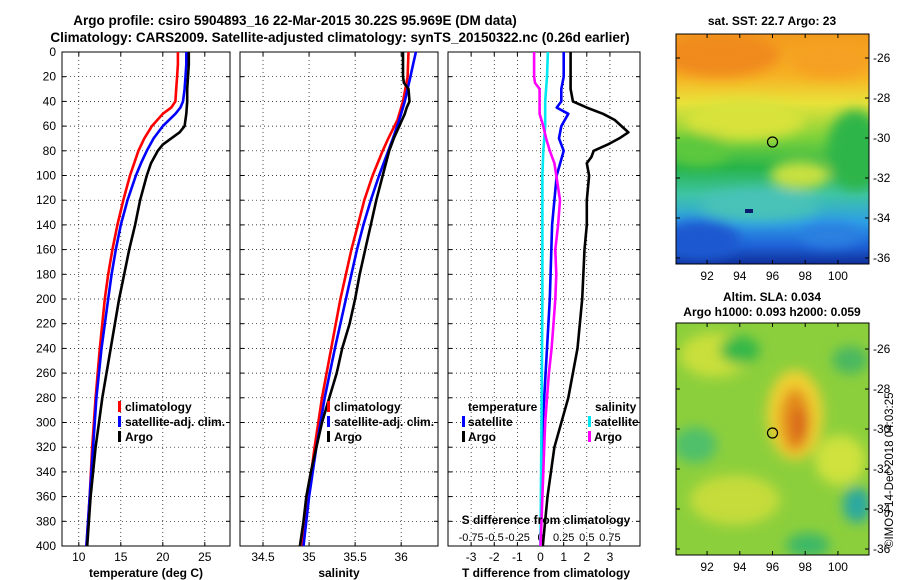 This screenshot has height=580, width=900. What do you see at coordinates (490, 422) in the screenshot?
I see `legend-label-temp-satellite: satellite` at bounding box center [490, 422].